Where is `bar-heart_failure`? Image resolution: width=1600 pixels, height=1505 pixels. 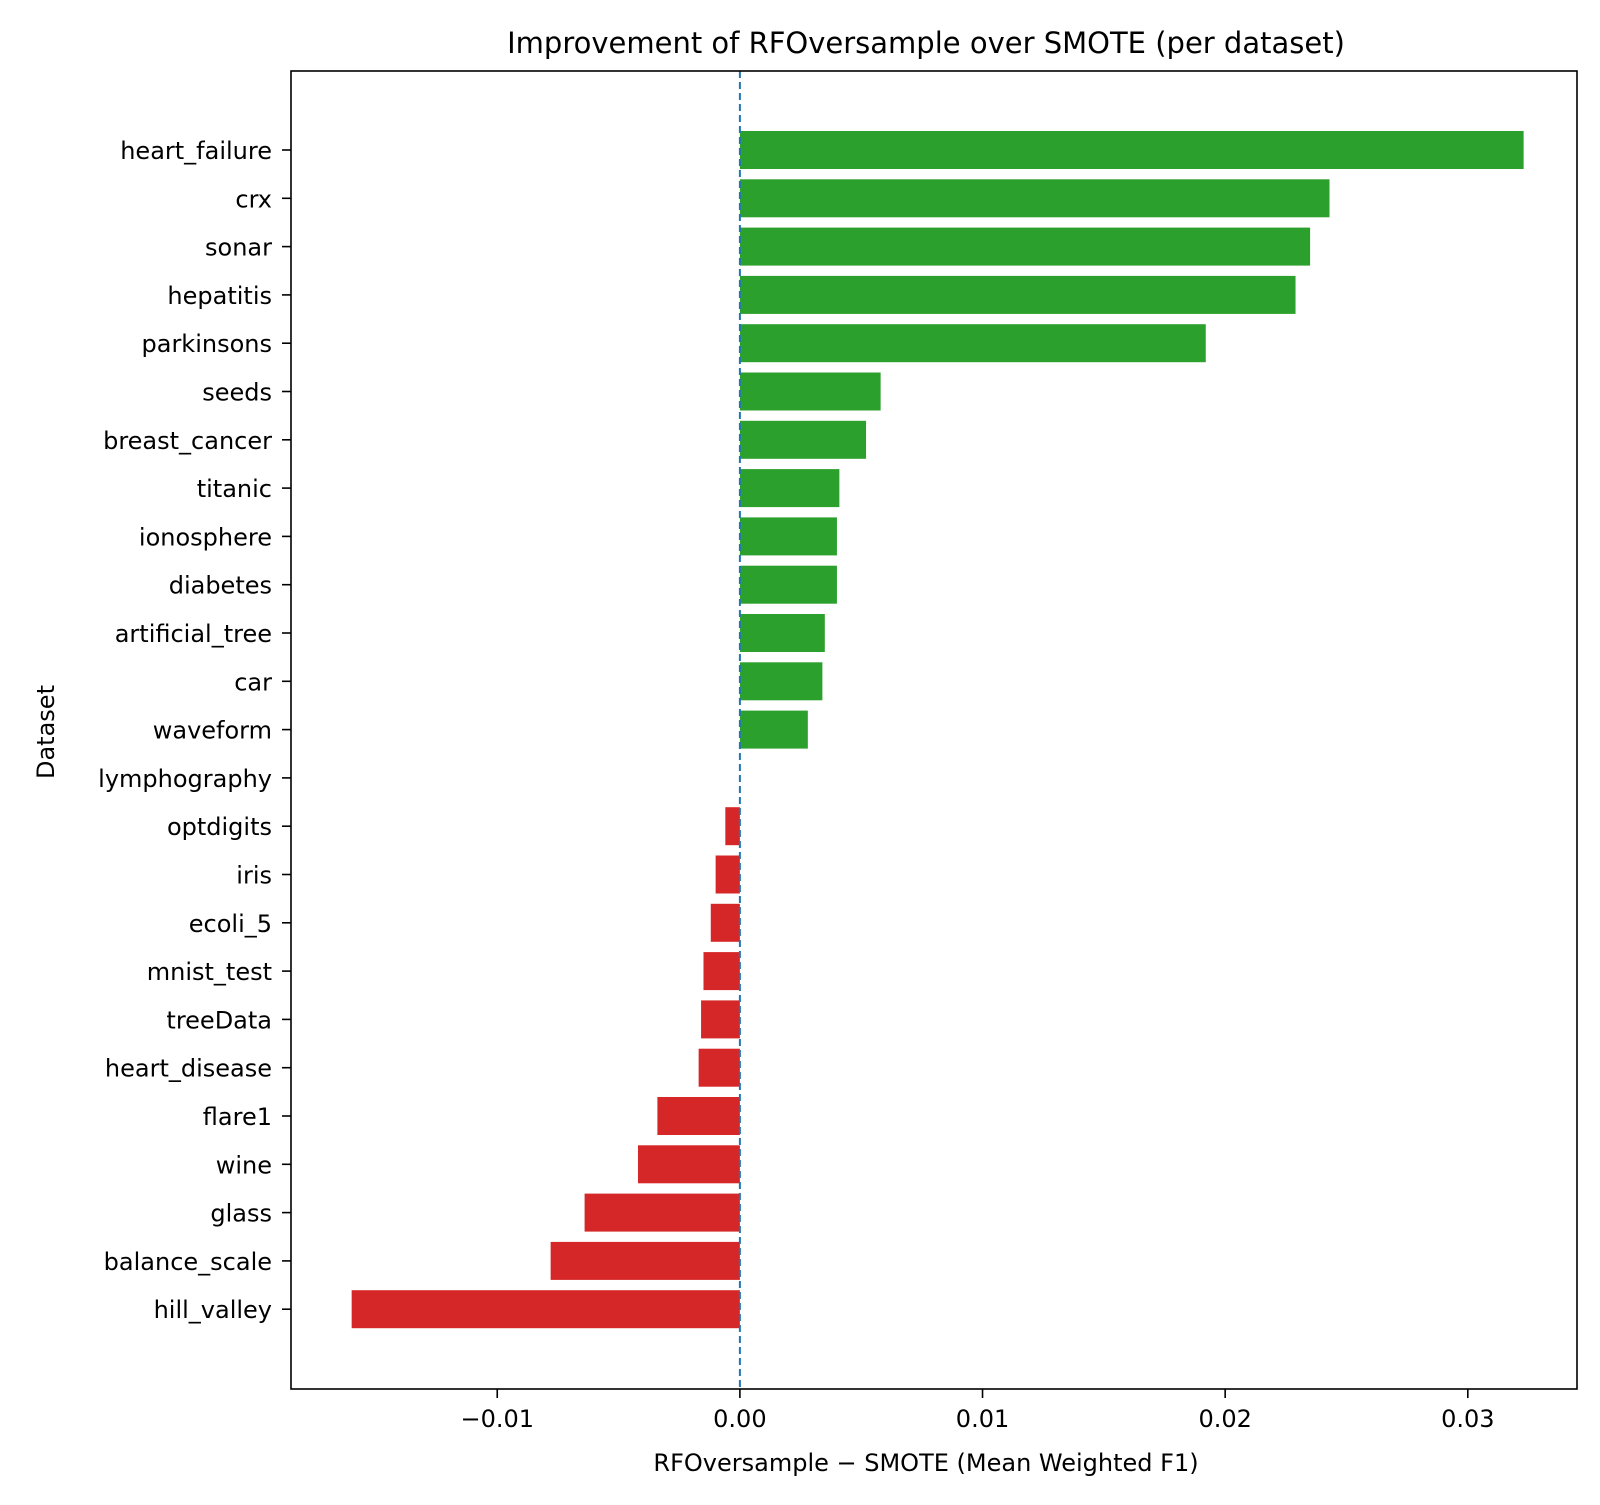
bar-heart_failure is located at coordinates (1132, 150).